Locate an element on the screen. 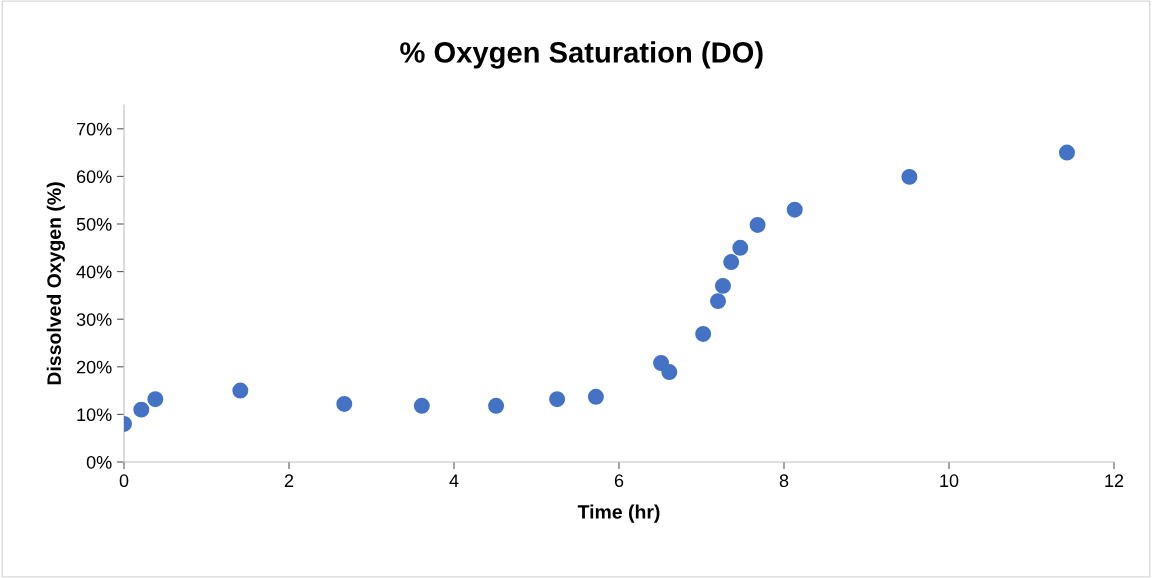 This screenshot has width=1152, height=578. x-tick-label: 0 is located at coordinates (124, 481).